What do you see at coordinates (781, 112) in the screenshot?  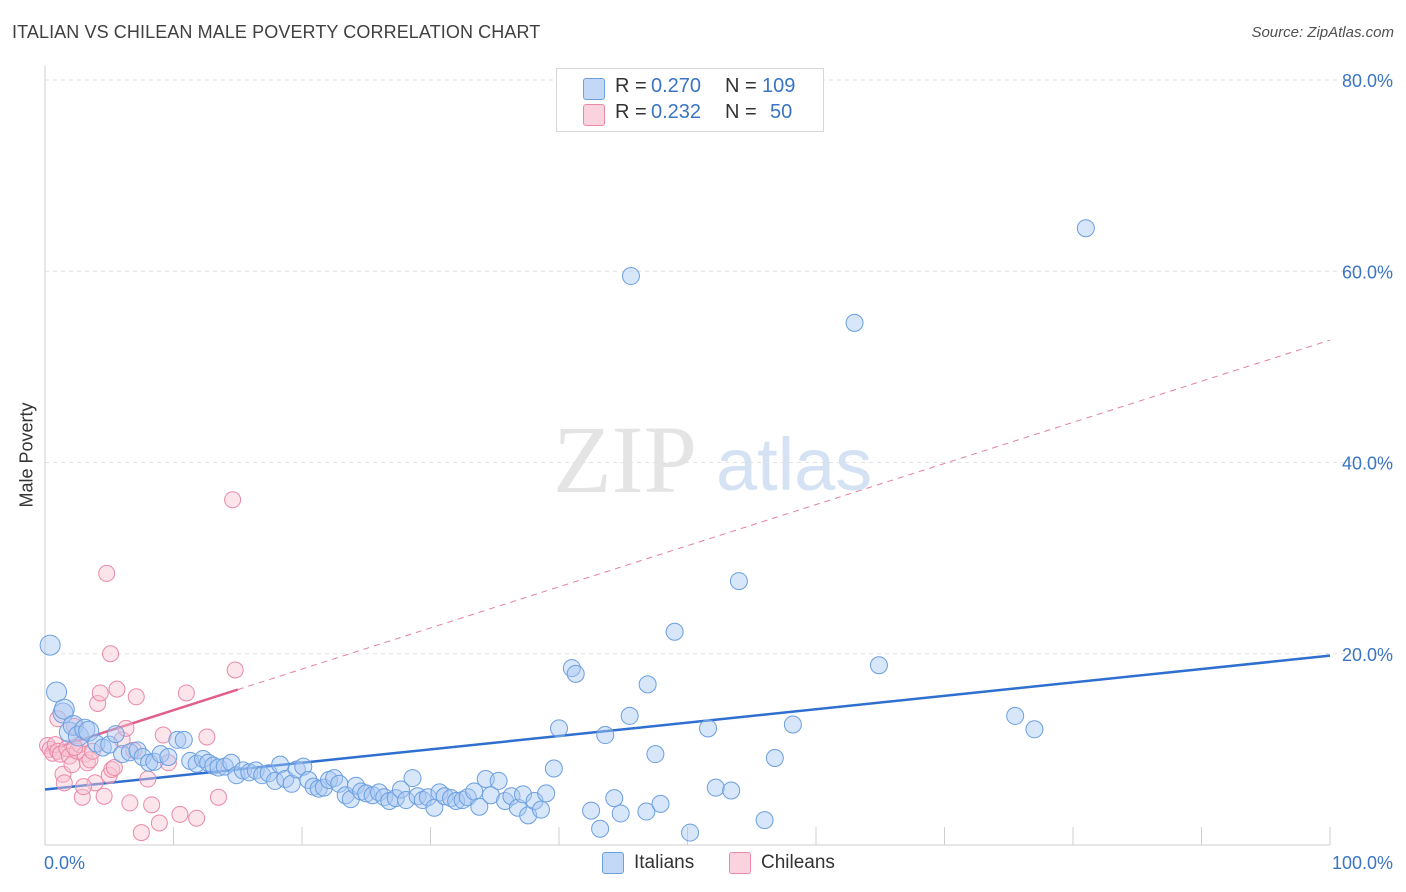 I see `legend-n-value-chileans: 50` at bounding box center [781, 112].